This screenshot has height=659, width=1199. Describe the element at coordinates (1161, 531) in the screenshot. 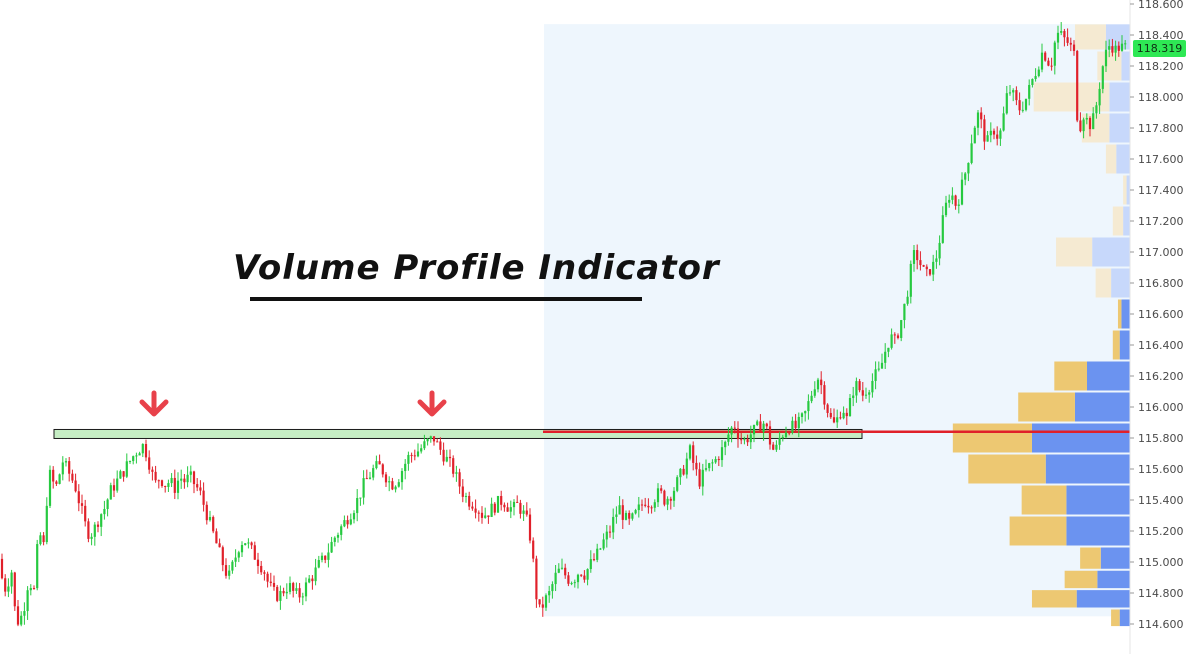

I see `price-tick-label: 115.200` at that location.